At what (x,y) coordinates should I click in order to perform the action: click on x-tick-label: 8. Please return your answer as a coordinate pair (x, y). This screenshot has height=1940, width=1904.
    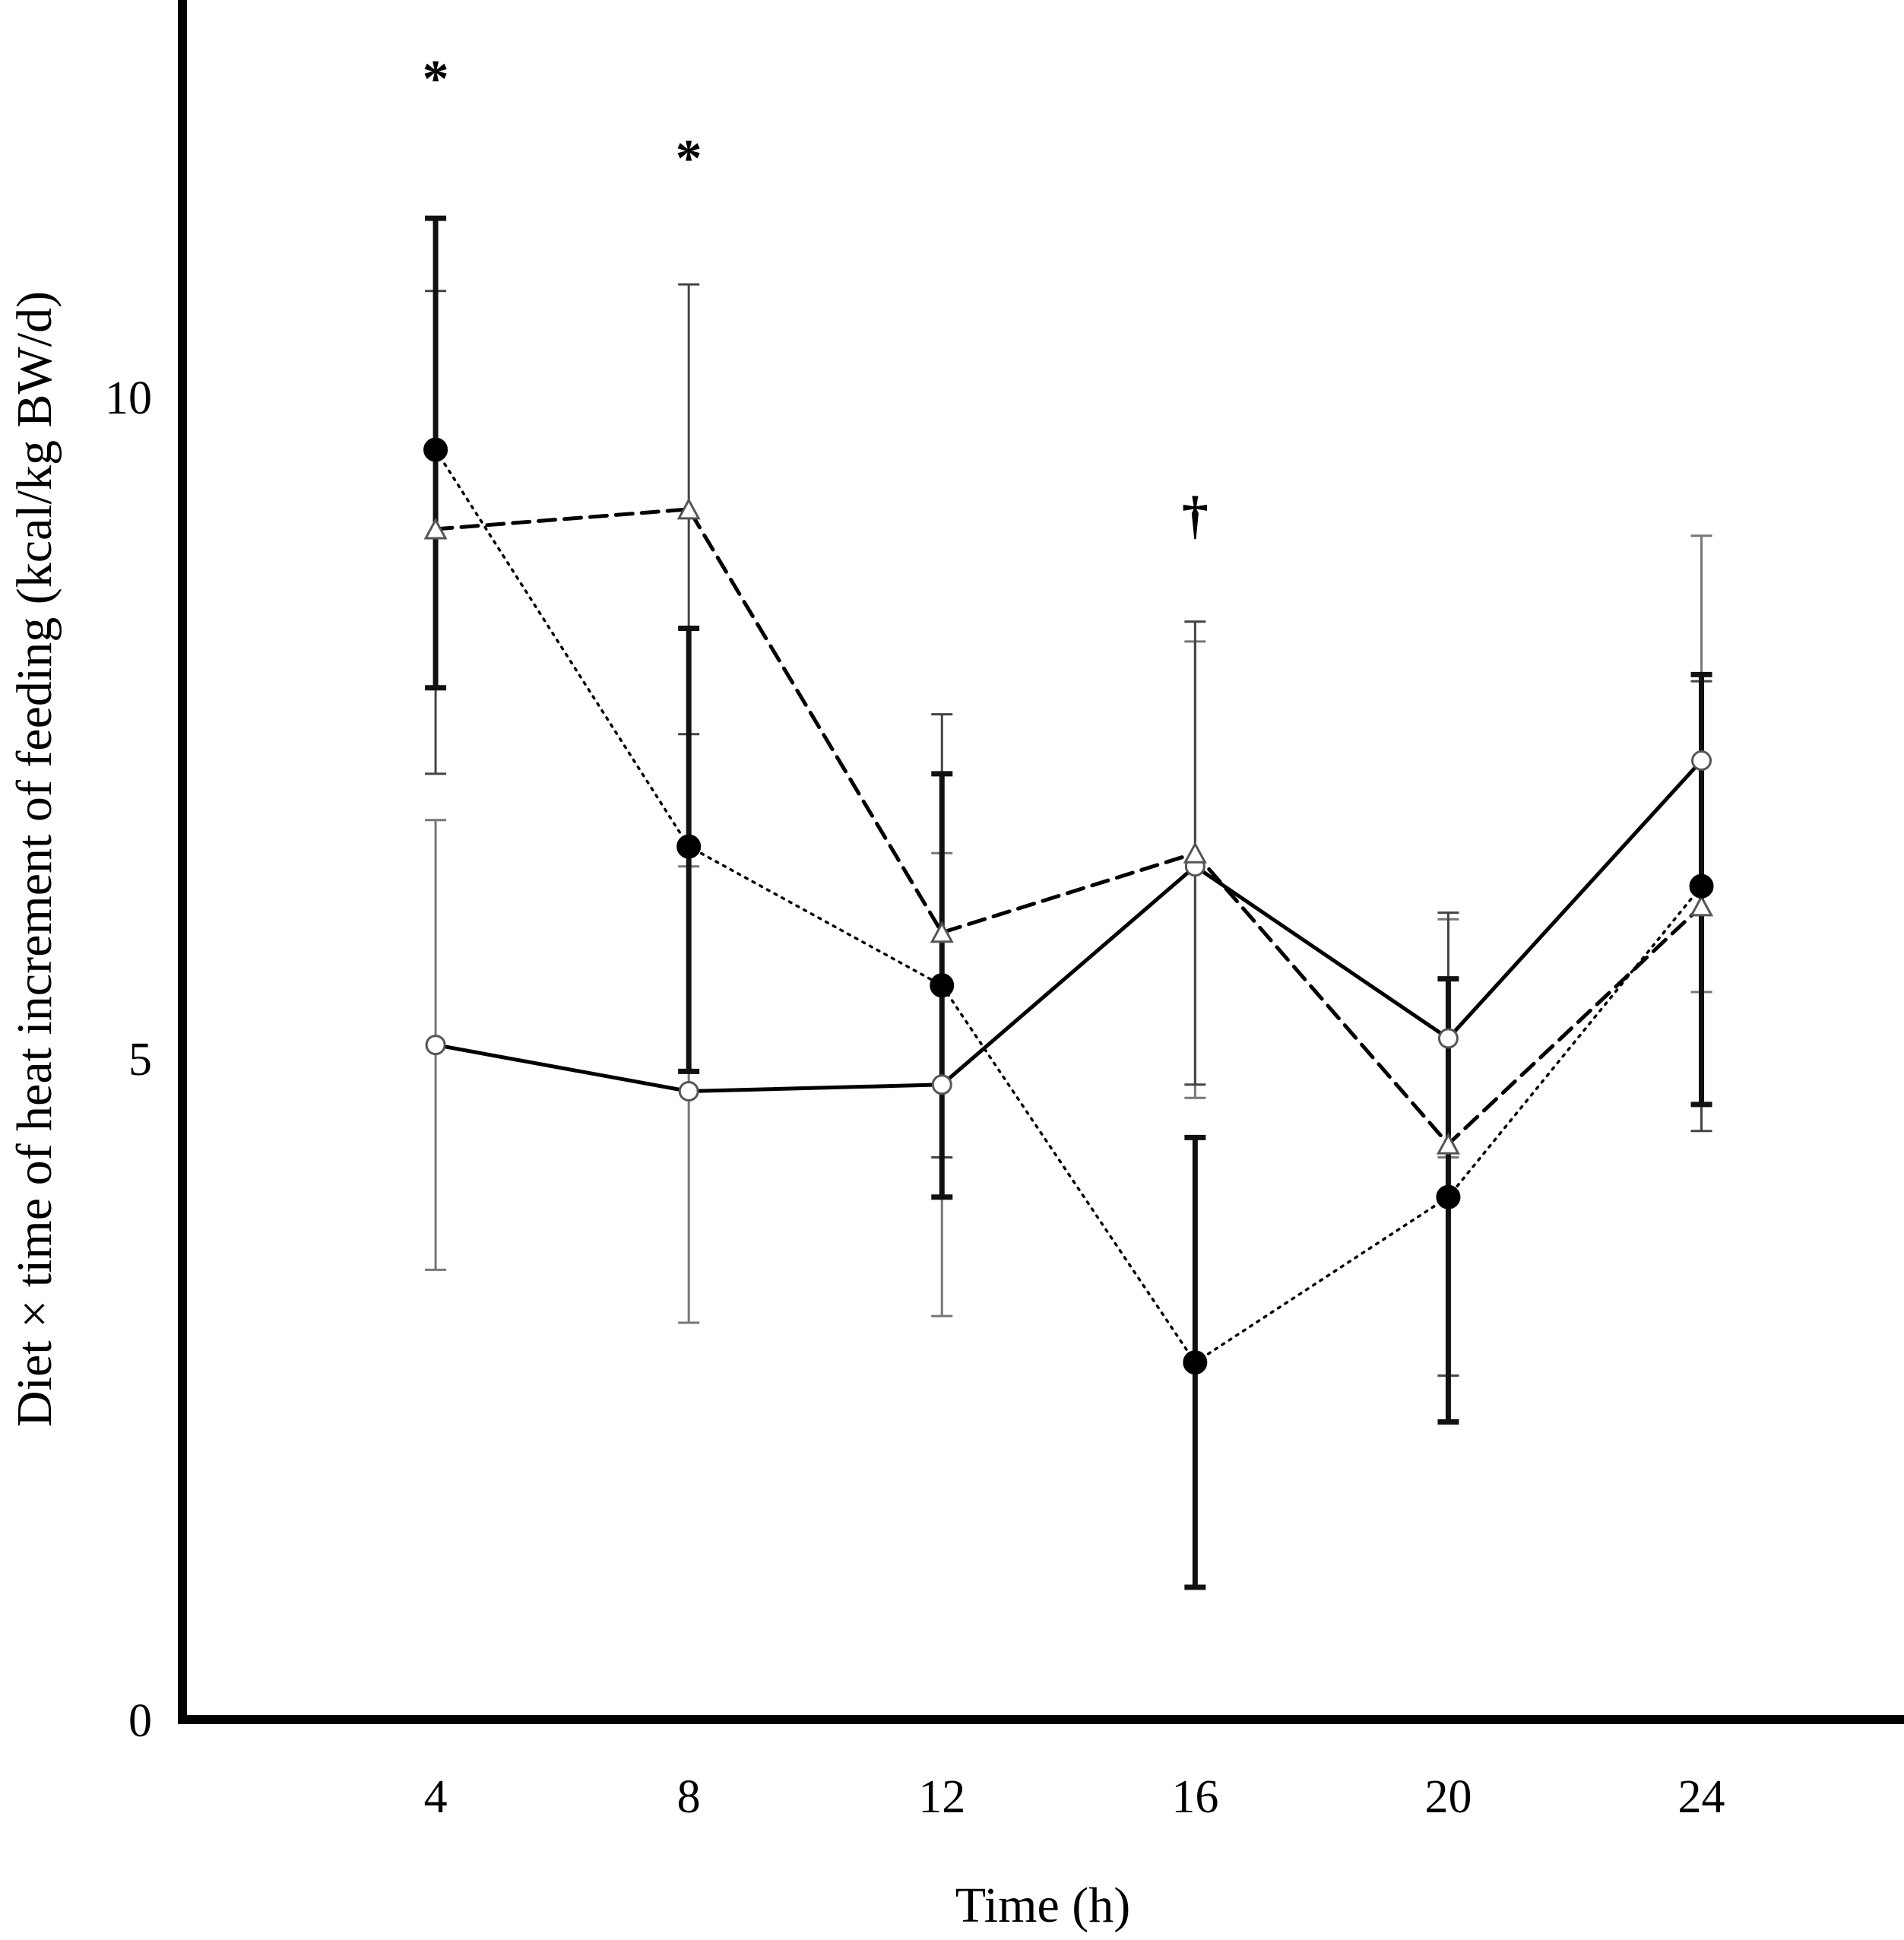
    Looking at the image, I should click on (689, 1797).